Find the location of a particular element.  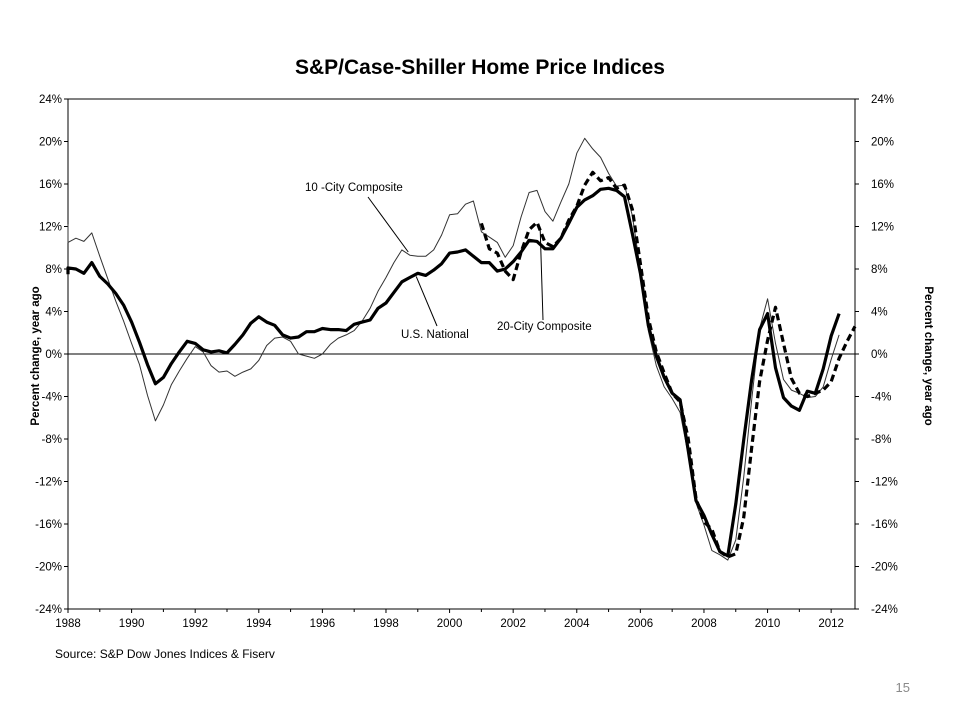

y-tick-label-right: -20% is located at coordinates (884, 568).